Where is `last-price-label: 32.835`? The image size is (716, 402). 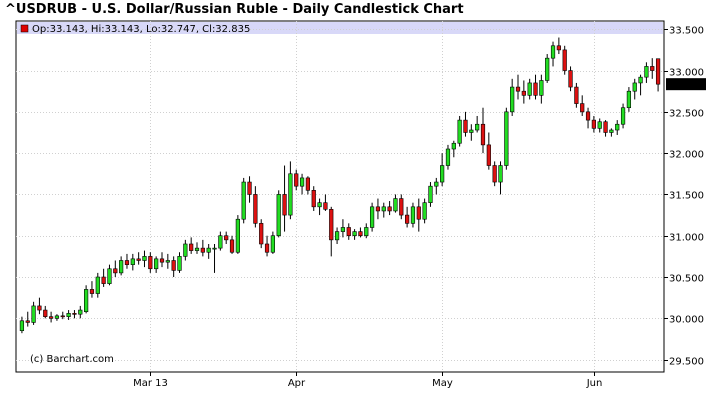
last-price-label: 32.835 is located at coordinates (685, 85).